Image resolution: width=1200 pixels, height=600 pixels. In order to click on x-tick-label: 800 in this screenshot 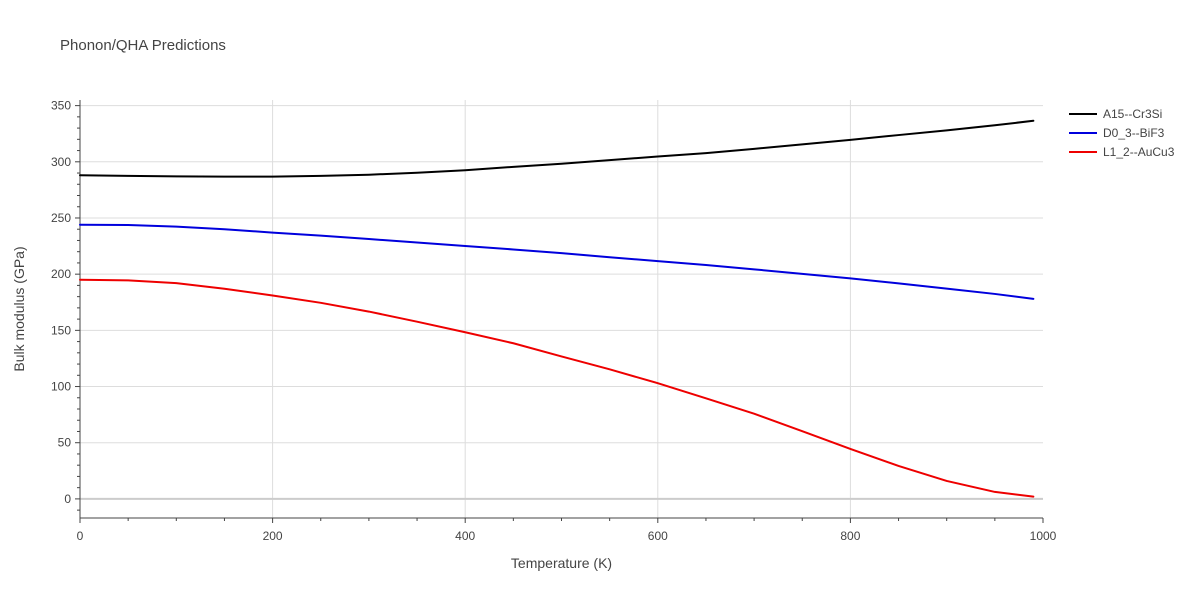, I will do `click(850, 536)`.